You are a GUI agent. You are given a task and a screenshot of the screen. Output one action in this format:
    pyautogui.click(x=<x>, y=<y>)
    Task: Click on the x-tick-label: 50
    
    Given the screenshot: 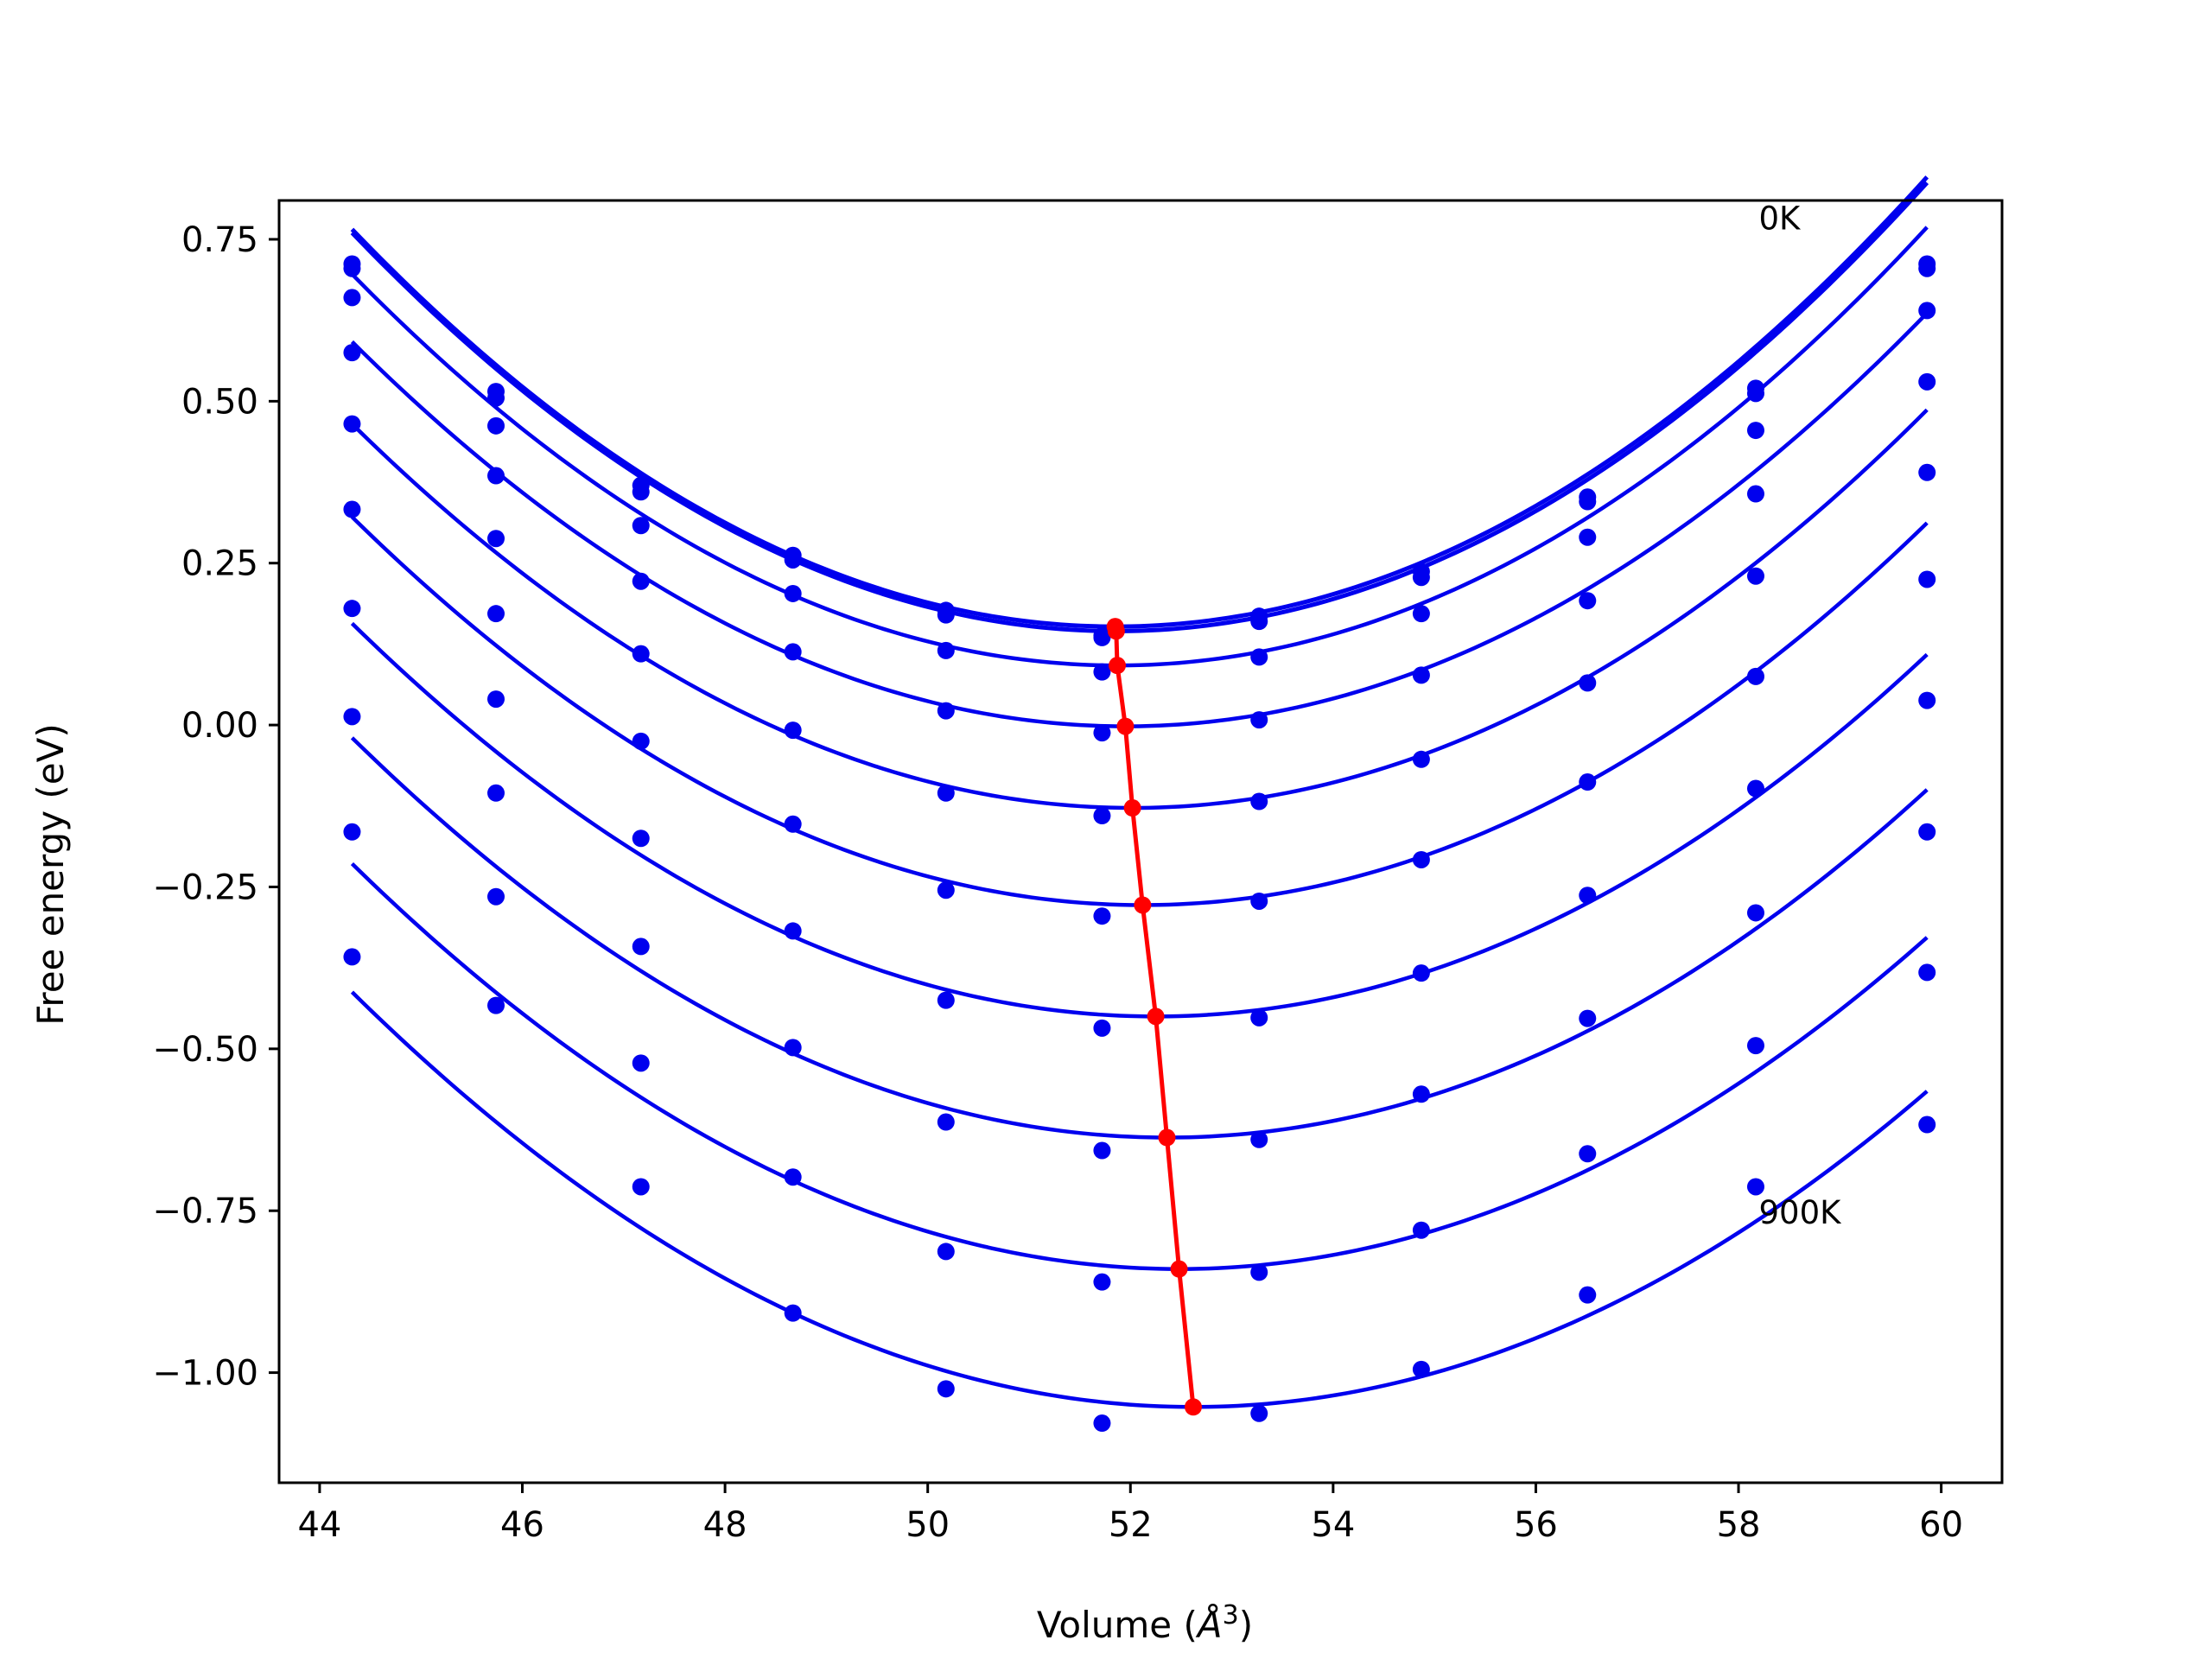 What is the action you would take?
    pyautogui.click(x=928, y=1525)
    